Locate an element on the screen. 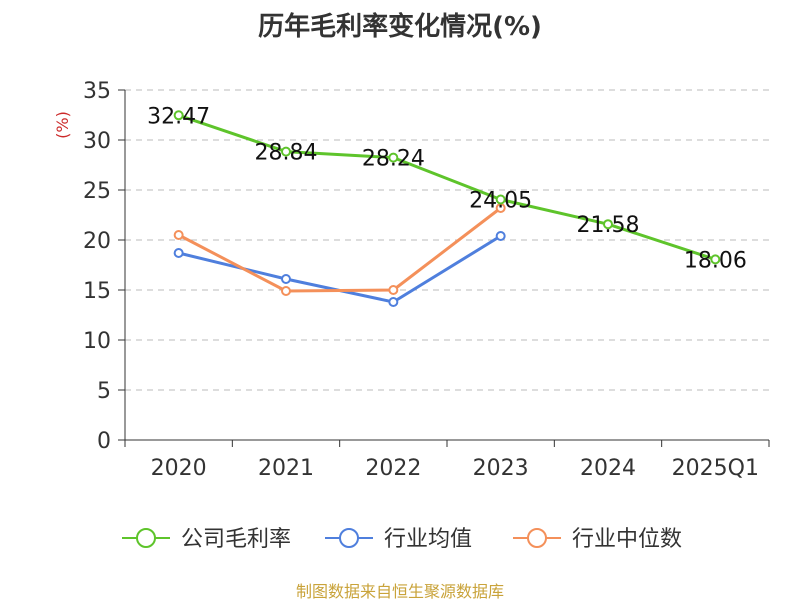  y-tick-label: 35 is located at coordinates (97, 91).